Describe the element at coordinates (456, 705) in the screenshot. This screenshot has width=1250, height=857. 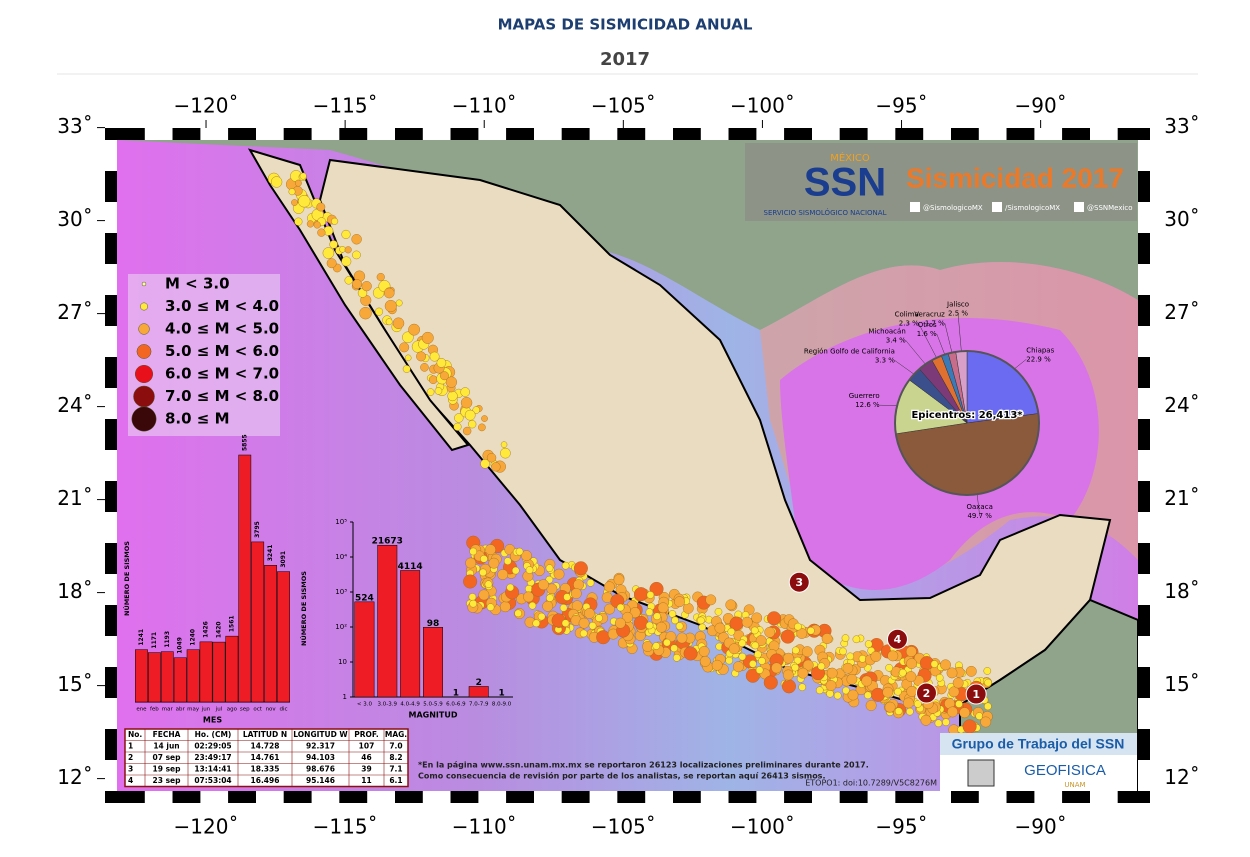
I see `x-tick-label: 6.0-6.9` at that location.